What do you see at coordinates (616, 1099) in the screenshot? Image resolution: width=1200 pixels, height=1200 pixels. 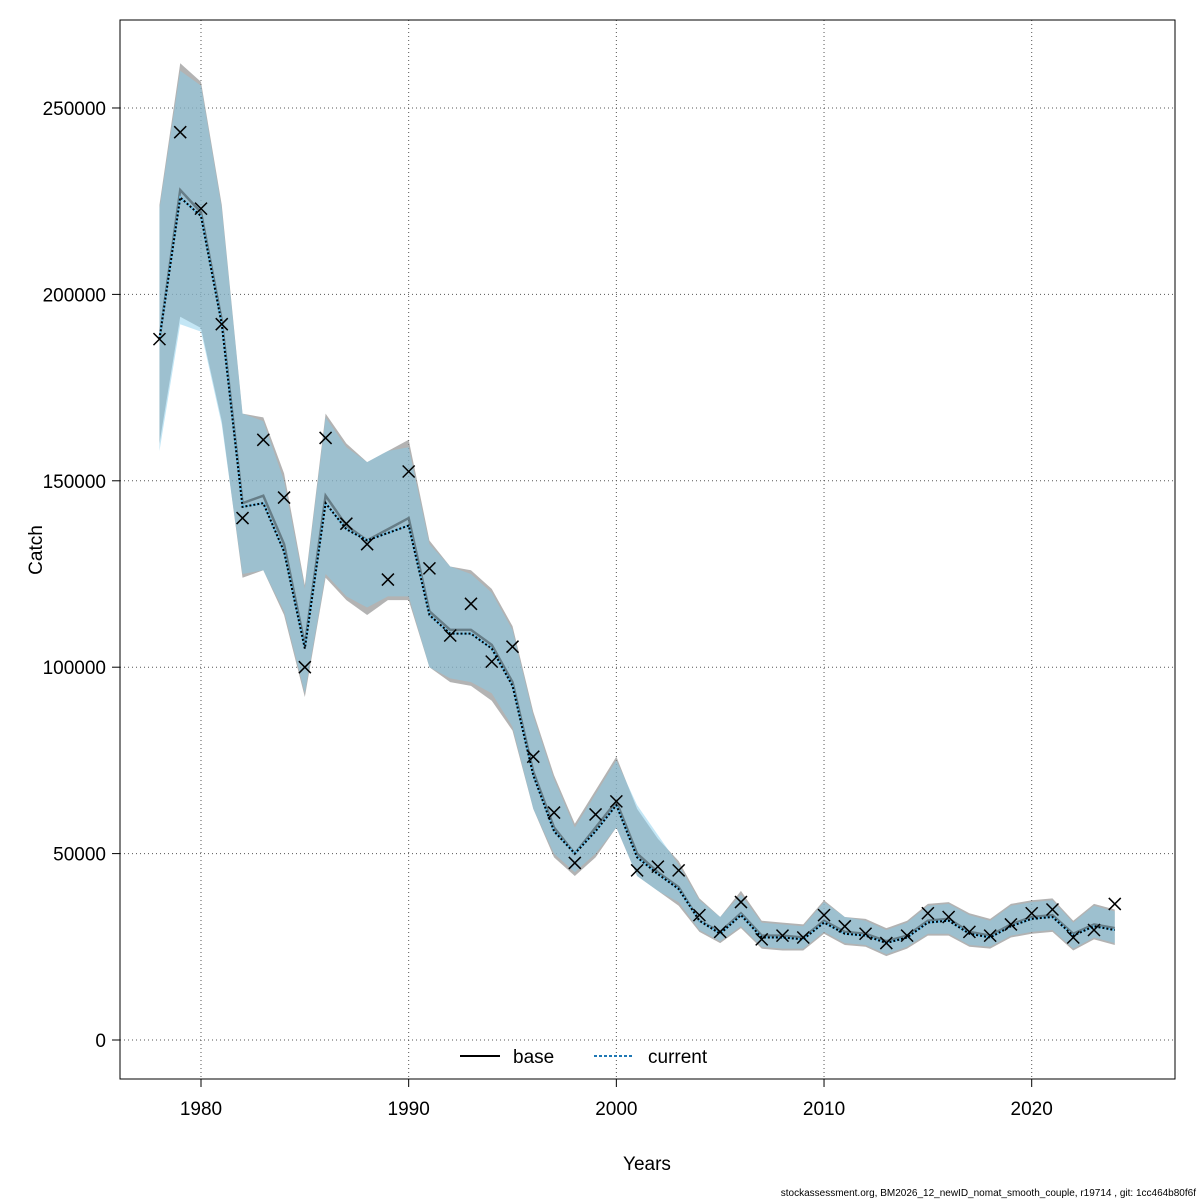 I see `x-axis: 1980 1990 2000 2010 2020` at bounding box center [616, 1099].